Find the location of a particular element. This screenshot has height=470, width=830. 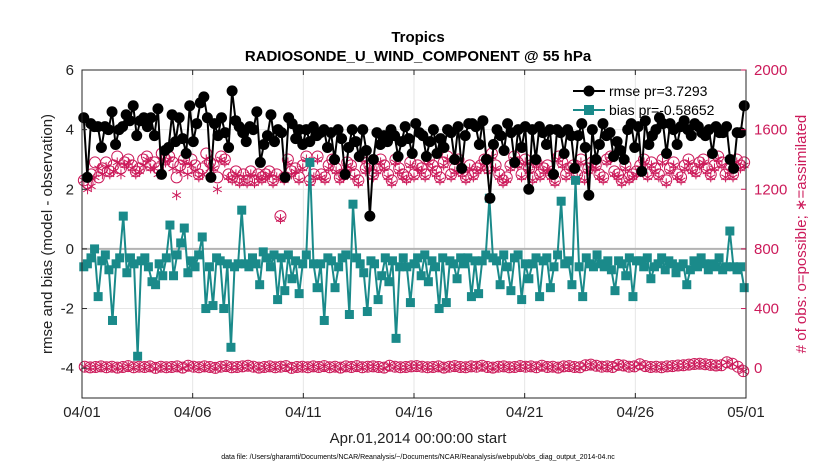

chart-subtitle: RADIOSONDE_U_WIND_COMPONENT @ 55 hPa is located at coordinates (418, 56).